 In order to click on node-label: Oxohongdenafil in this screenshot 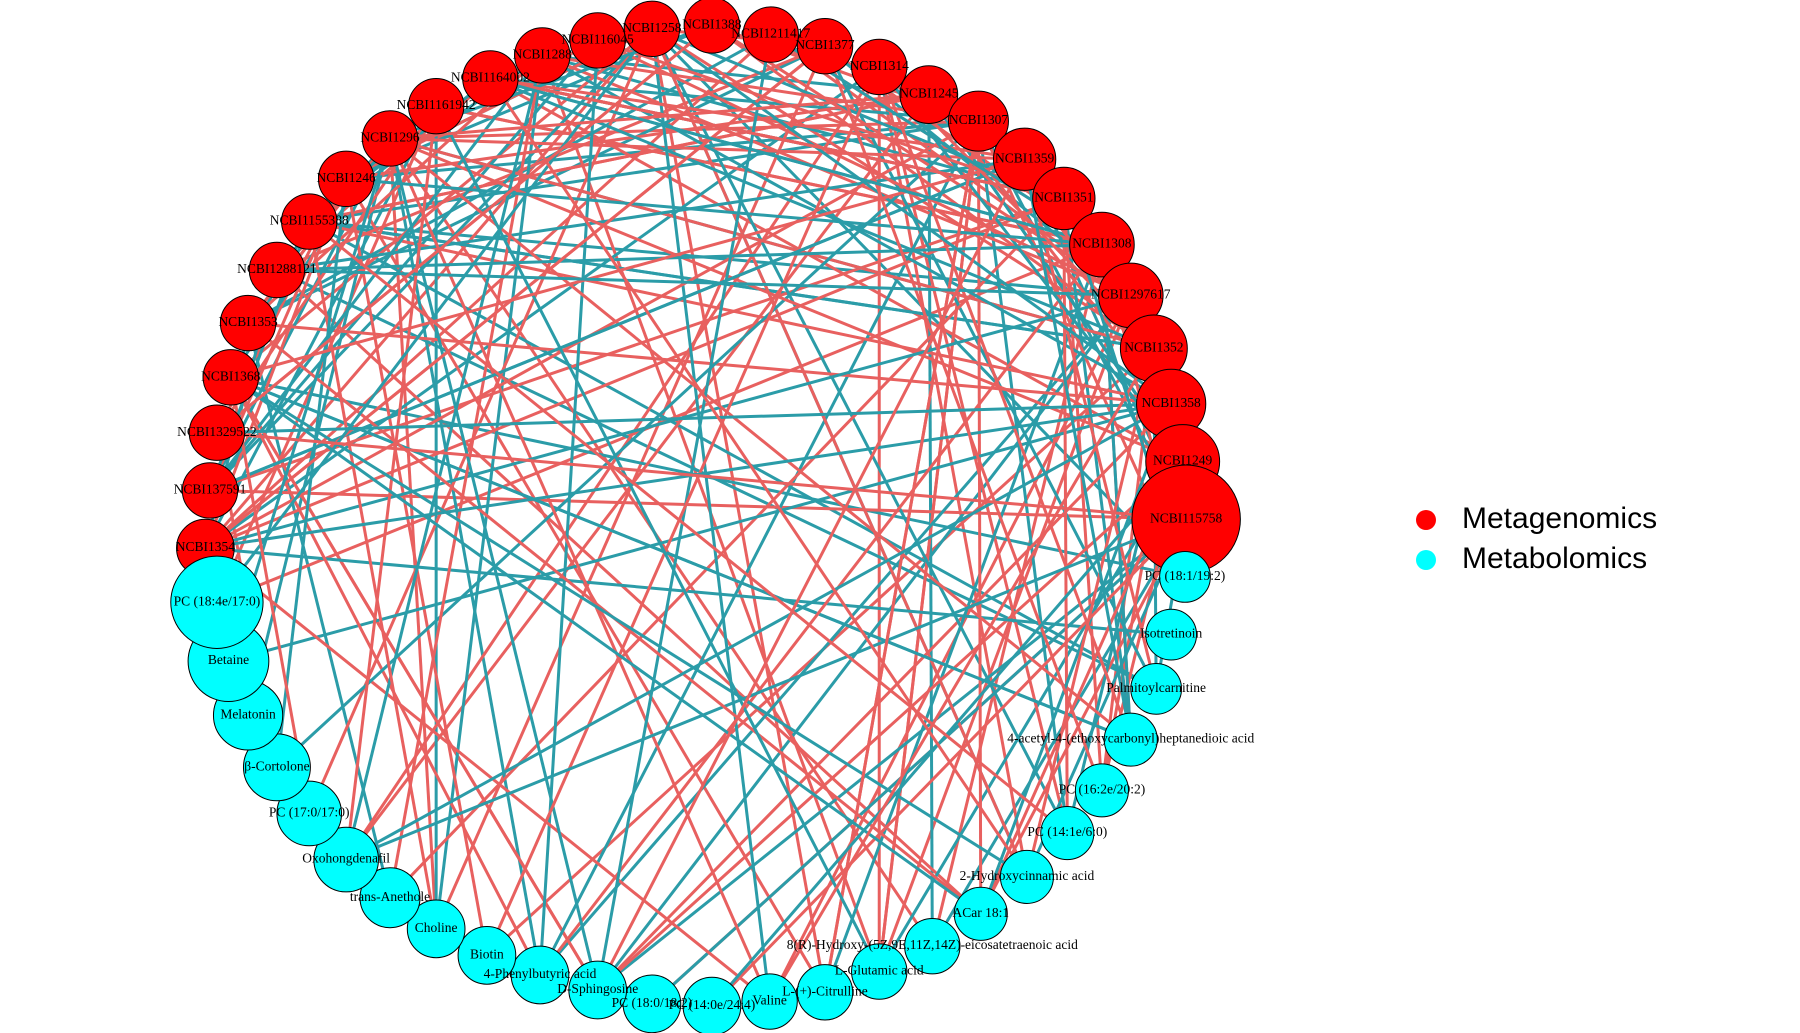, I will do `click(346, 858)`.